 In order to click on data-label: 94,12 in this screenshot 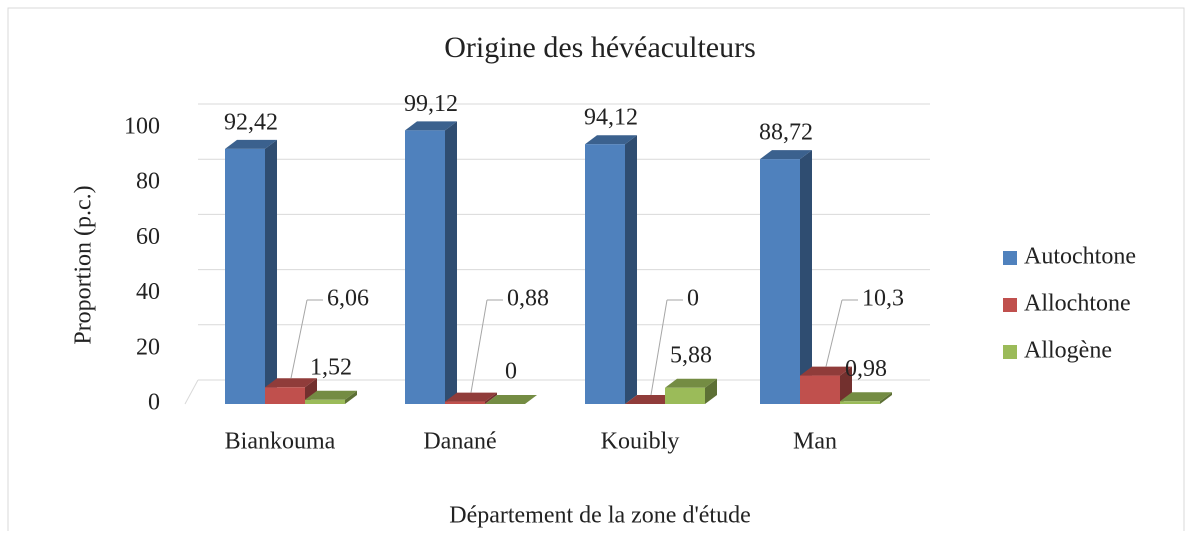, I will do `click(611, 118)`.